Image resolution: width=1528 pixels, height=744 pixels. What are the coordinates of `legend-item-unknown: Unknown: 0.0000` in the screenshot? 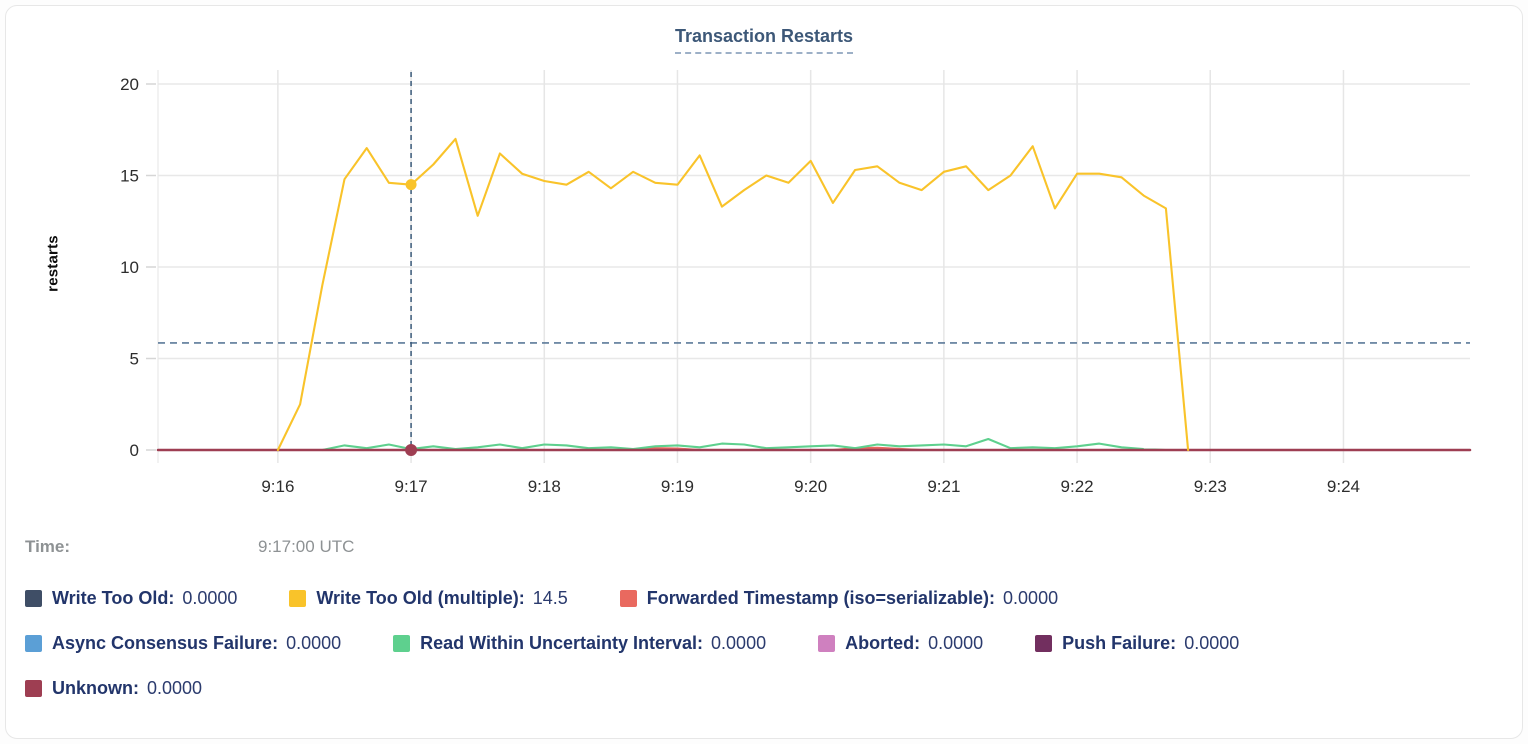 It's located at (113, 688).